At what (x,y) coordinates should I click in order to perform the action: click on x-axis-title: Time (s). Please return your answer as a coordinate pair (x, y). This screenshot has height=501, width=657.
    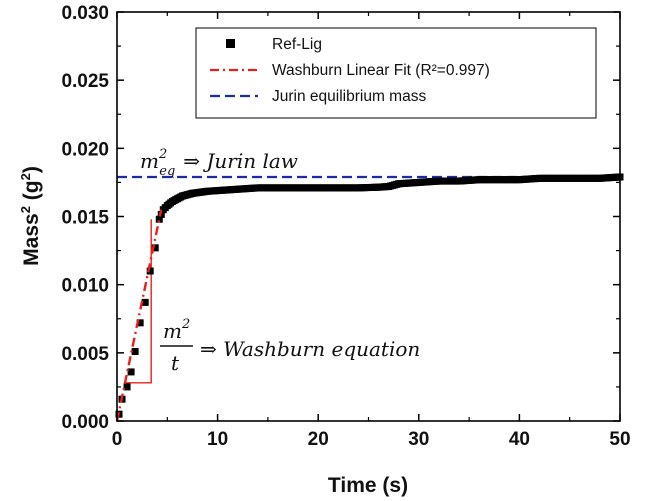
    Looking at the image, I should click on (368, 485).